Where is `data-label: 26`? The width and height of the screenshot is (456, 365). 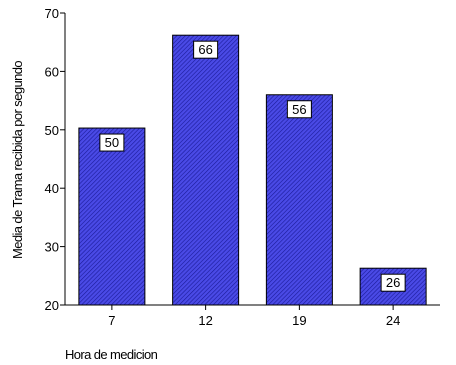
data-label: 26 is located at coordinates (393, 282).